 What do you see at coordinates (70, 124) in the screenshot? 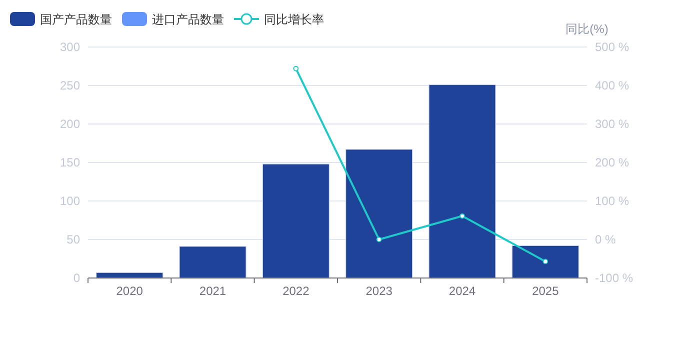
I see `y-tick-label: 200` at bounding box center [70, 124].